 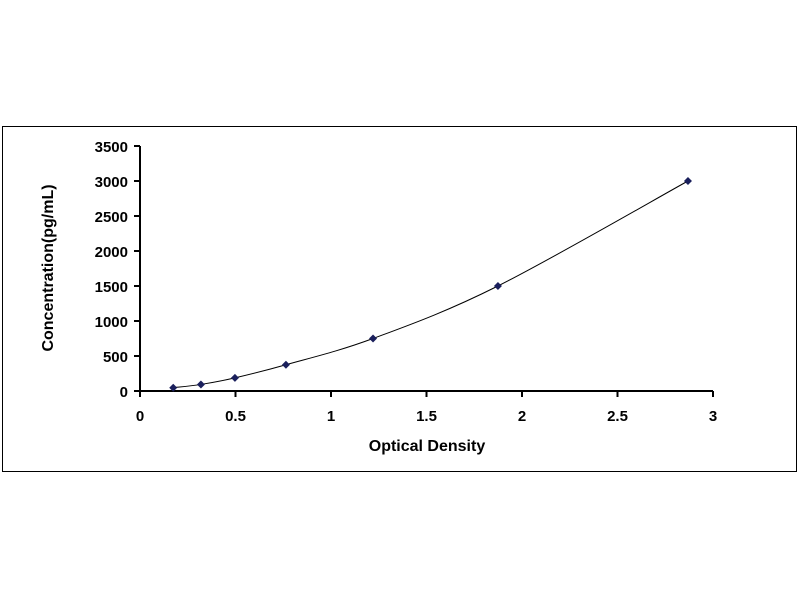 What do you see at coordinates (111, 252) in the screenshot?
I see `y-tick-label: 2000` at bounding box center [111, 252].